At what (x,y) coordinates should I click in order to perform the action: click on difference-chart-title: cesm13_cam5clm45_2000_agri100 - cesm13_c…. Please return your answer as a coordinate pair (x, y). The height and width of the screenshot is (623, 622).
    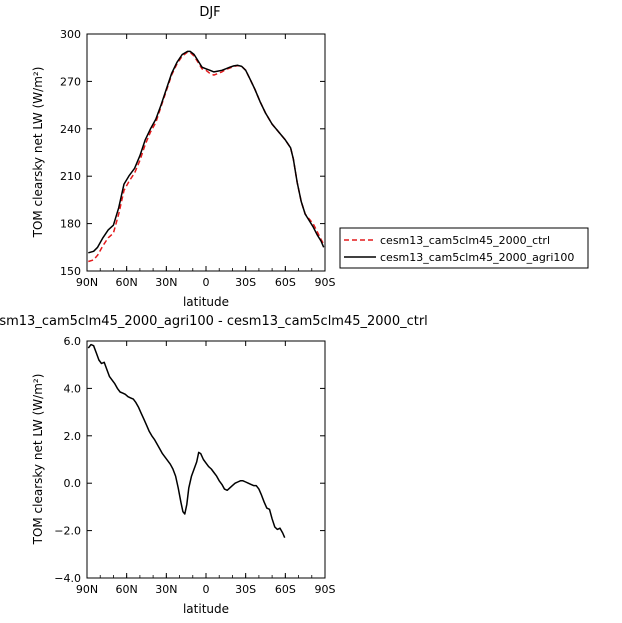
    Looking at the image, I should click on (214, 321).